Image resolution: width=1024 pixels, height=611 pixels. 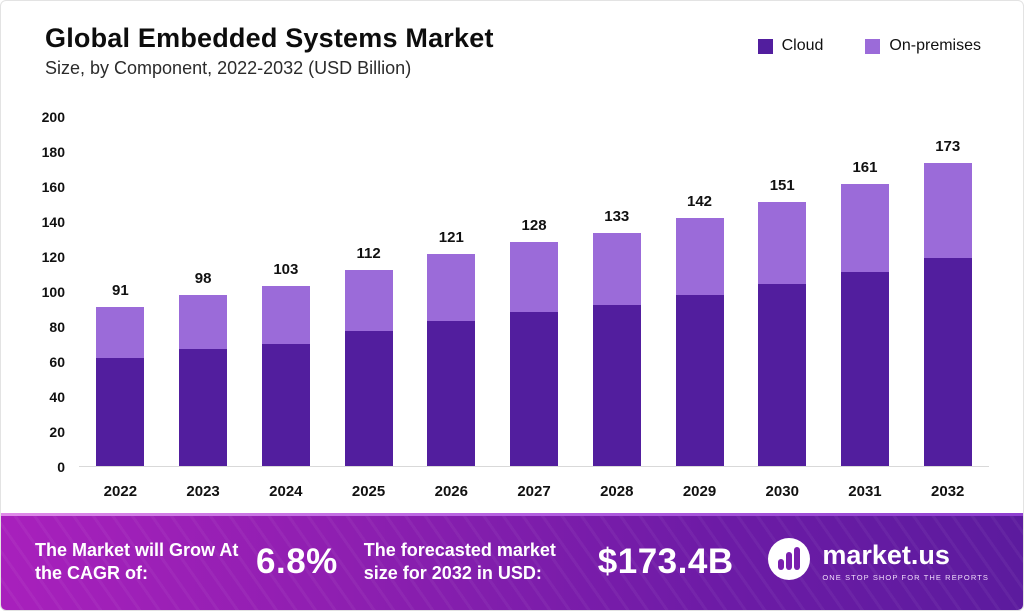 I want to click on x-axis-label: 2022, so click(x=120, y=491).